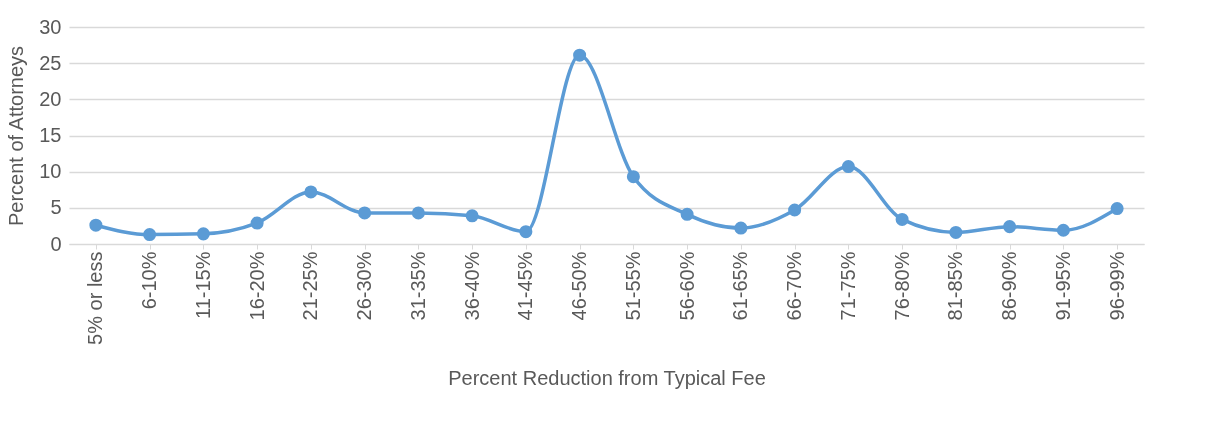  What do you see at coordinates (1009, 286) in the screenshot?
I see `x-tick-label: 86-90%` at bounding box center [1009, 286].